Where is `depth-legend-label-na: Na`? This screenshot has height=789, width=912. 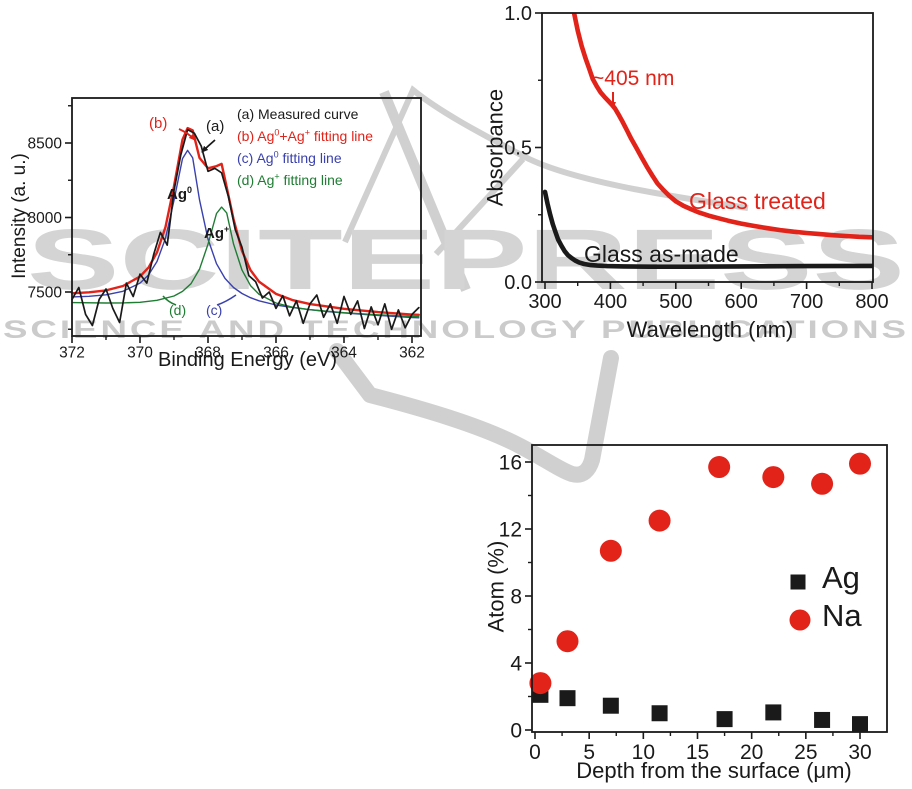
depth-legend-label-na: Na is located at coordinates (842, 615).